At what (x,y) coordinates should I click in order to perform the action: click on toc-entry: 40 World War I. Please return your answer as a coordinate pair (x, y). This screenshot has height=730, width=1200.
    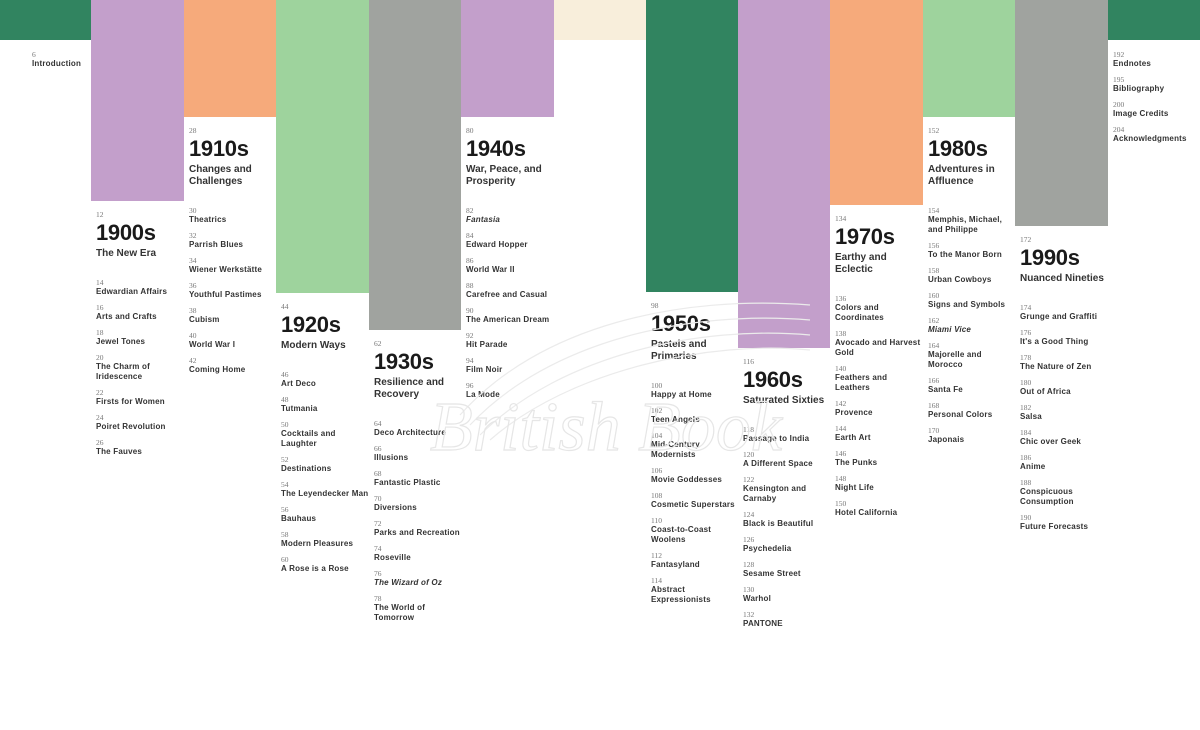
    Looking at the image, I should click on (233, 340).